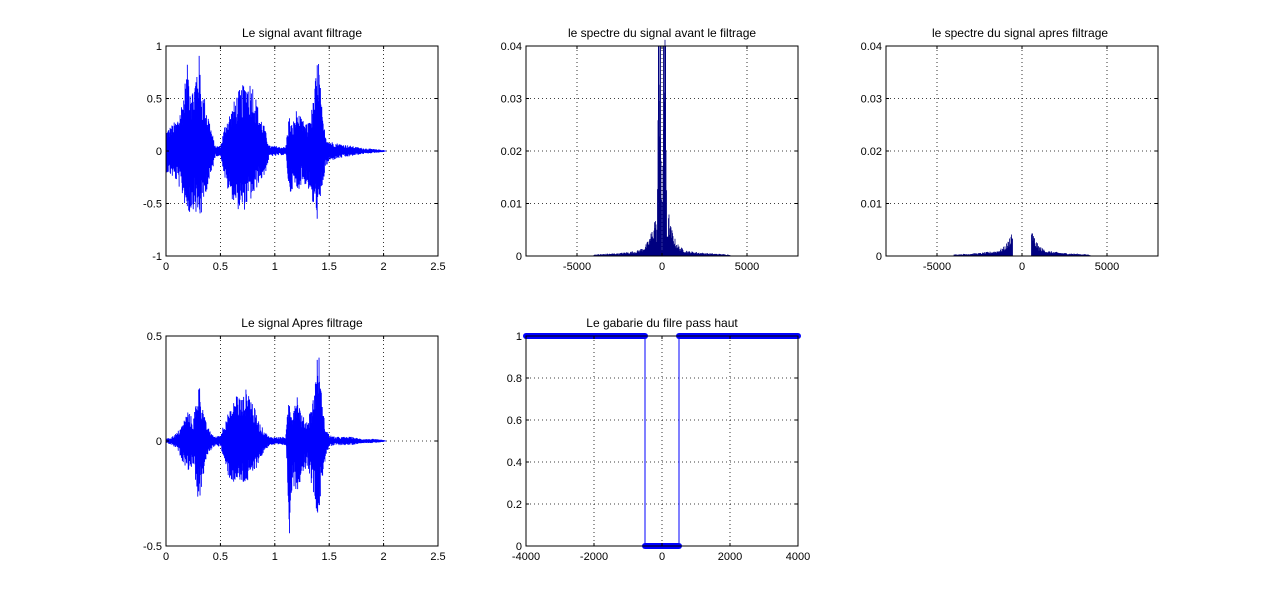 The width and height of the screenshot is (1280, 614). I want to click on plot-title: Le signal avant filtrage, so click(302, 33).